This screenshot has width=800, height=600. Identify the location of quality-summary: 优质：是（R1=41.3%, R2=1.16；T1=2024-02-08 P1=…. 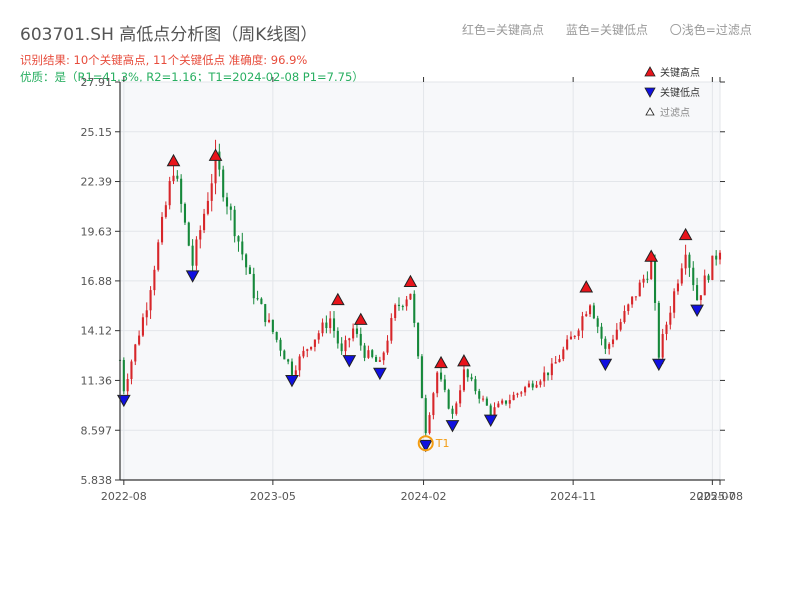
(192, 77).